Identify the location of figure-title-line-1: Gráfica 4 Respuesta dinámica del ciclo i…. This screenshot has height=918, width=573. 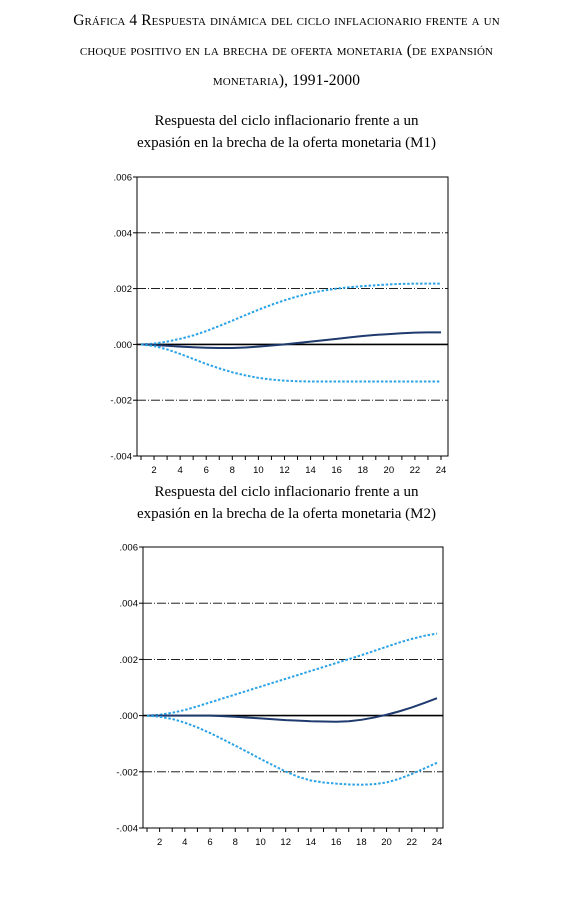
(286, 20).